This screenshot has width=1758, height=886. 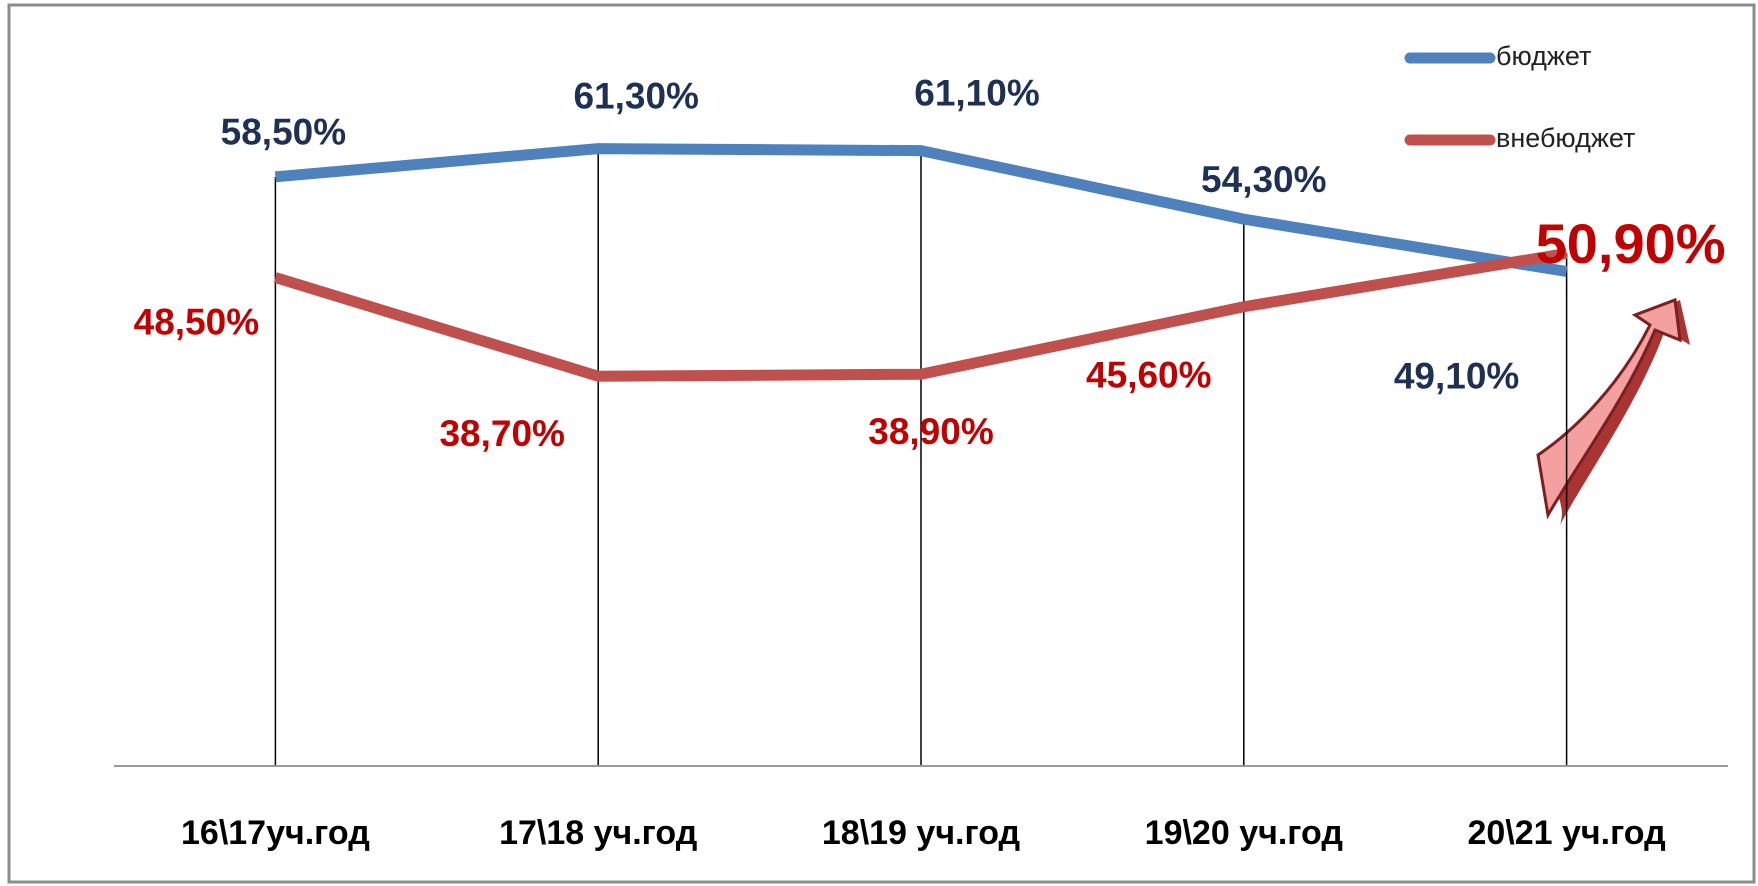 I want to click on data-label: 38,70%, so click(x=502, y=433).